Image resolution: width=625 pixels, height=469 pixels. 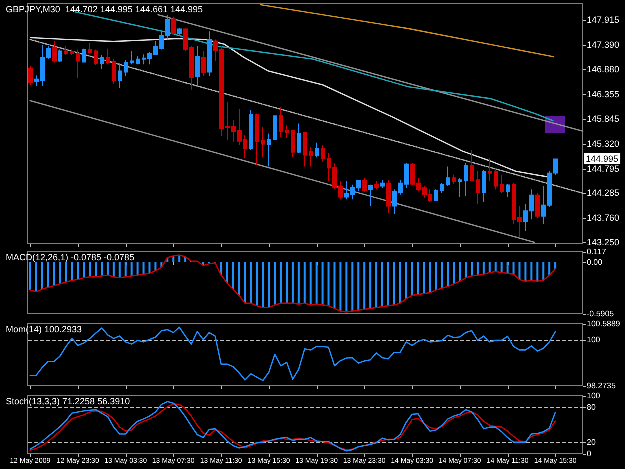 I want to click on y-tick-label: 143.760, so click(x=603, y=218).